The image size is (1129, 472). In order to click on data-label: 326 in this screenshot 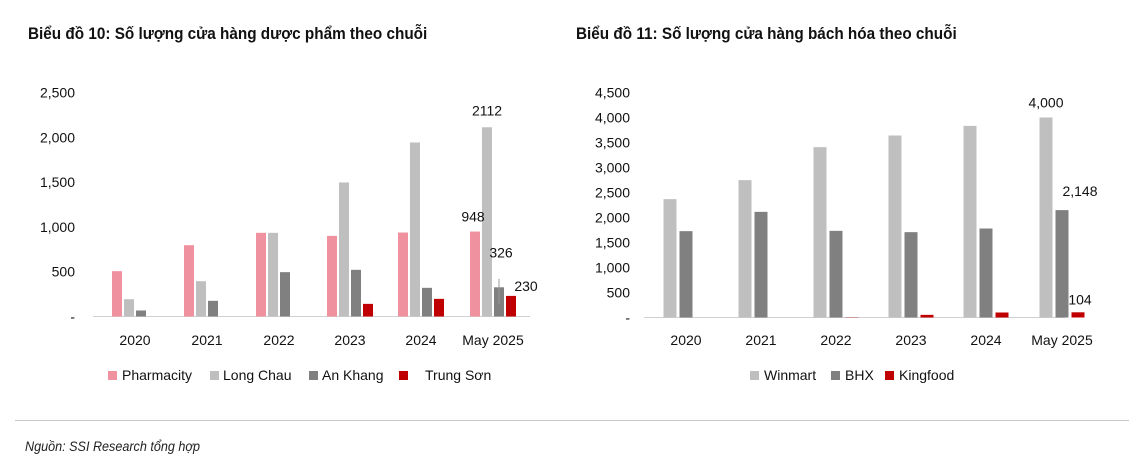, I will do `click(501, 252)`.